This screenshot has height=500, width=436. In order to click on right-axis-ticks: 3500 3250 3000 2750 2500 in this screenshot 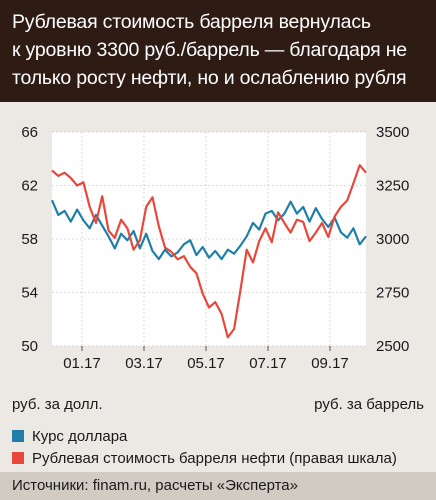, I will do `click(392, 239)`.